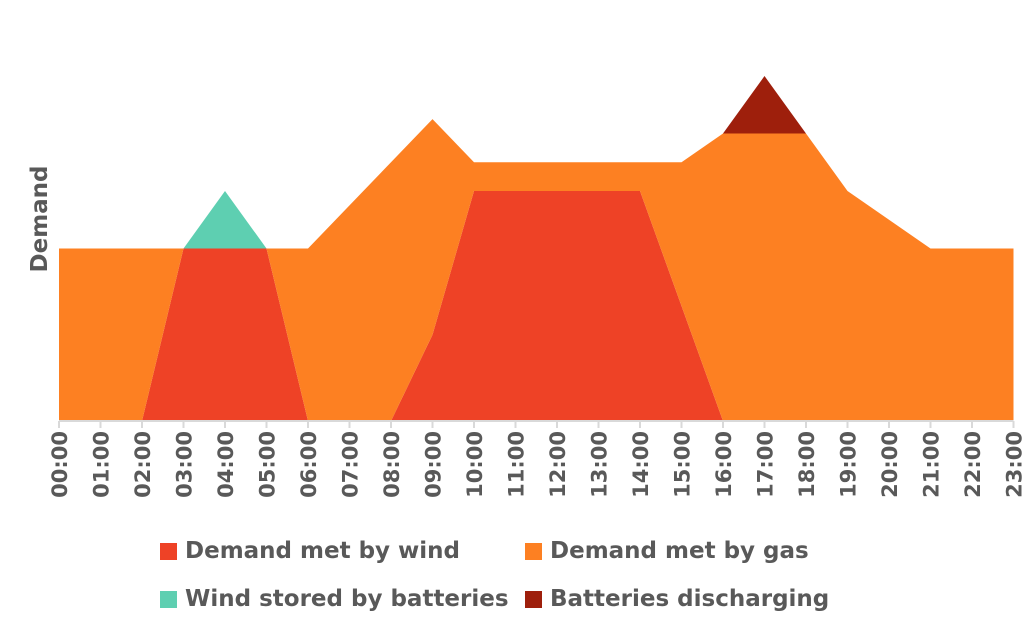 The image size is (1029, 627). What do you see at coordinates (60, 464) in the screenshot?
I see `x-tick-label: 00:00` at bounding box center [60, 464].